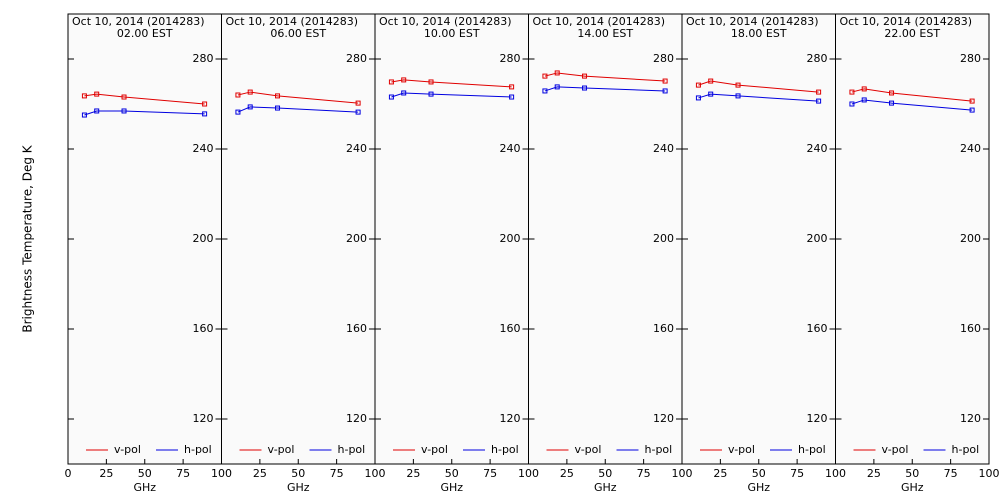 The height and width of the screenshot is (500, 1000). What do you see at coordinates (759, 33) in the screenshot?
I see `panel-subtitle: 18.00 EST` at bounding box center [759, 33].